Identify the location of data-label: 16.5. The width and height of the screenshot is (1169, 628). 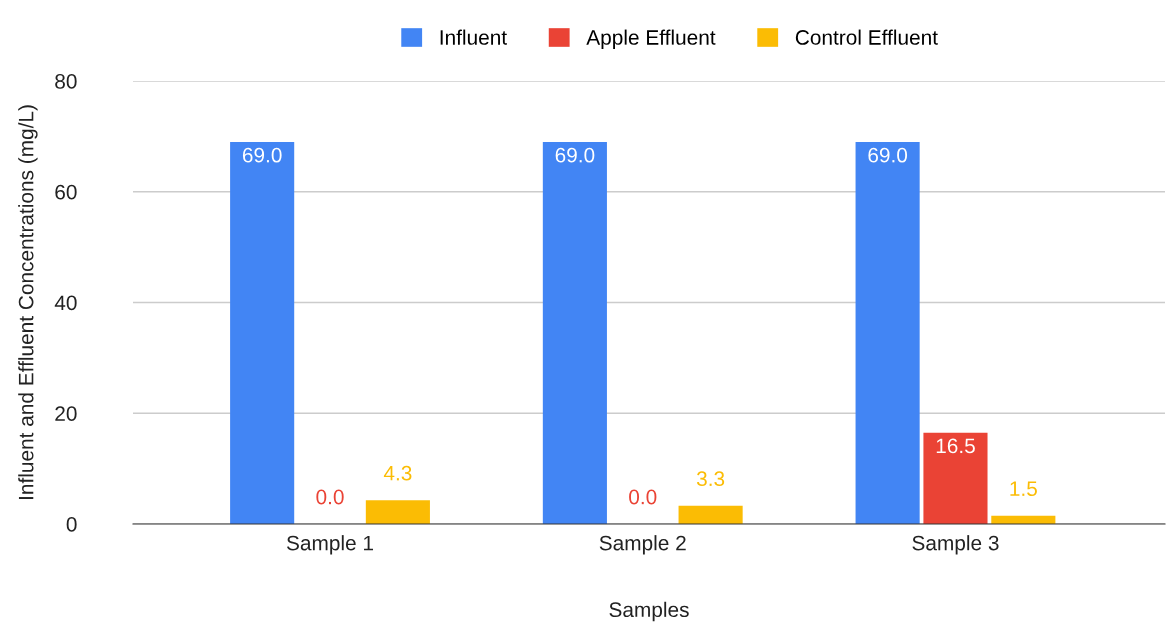
(955, 446).